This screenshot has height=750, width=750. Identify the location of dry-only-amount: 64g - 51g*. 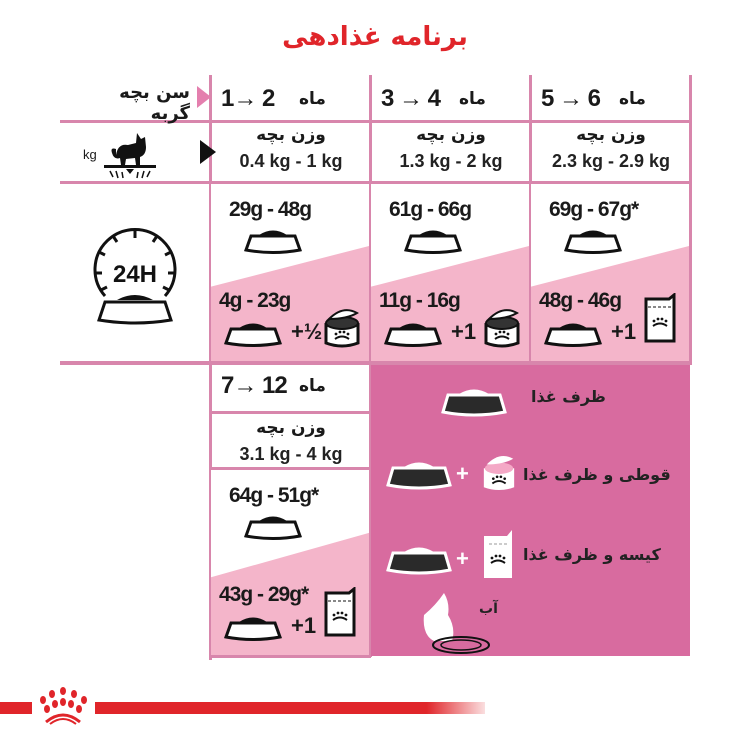
(274, 495).